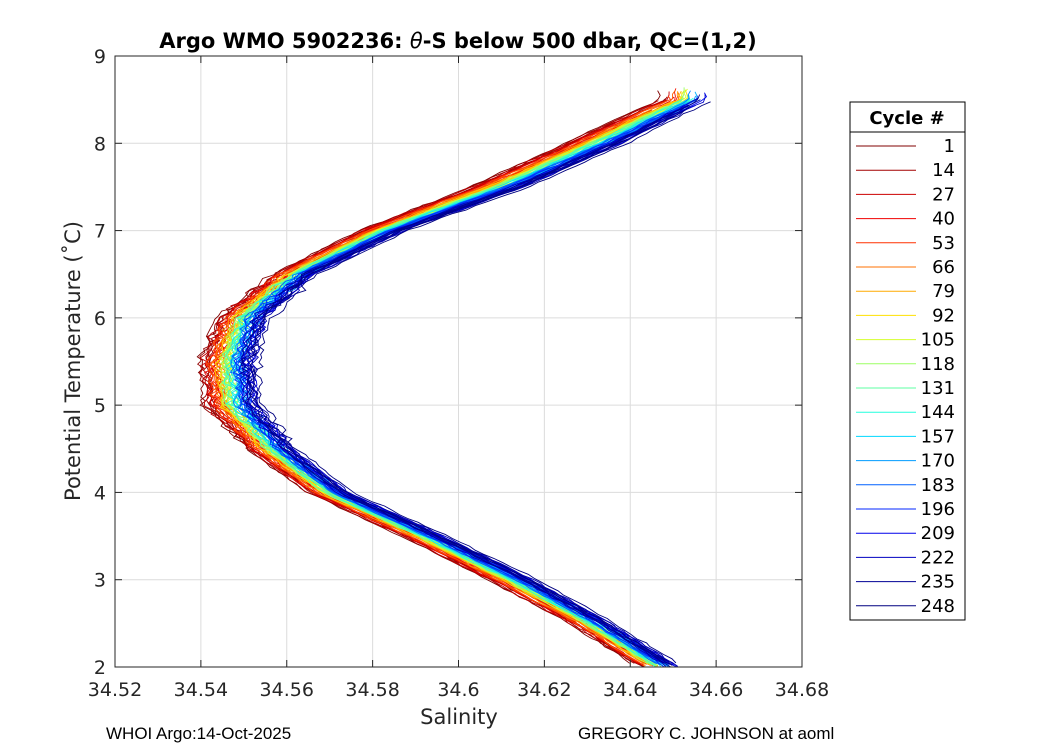 The width and height of the screenshot is (1050, 750). Describe the element at coordinates (287, 690) in the screenshot. I see `x-tick-label: 34.56` at that location.